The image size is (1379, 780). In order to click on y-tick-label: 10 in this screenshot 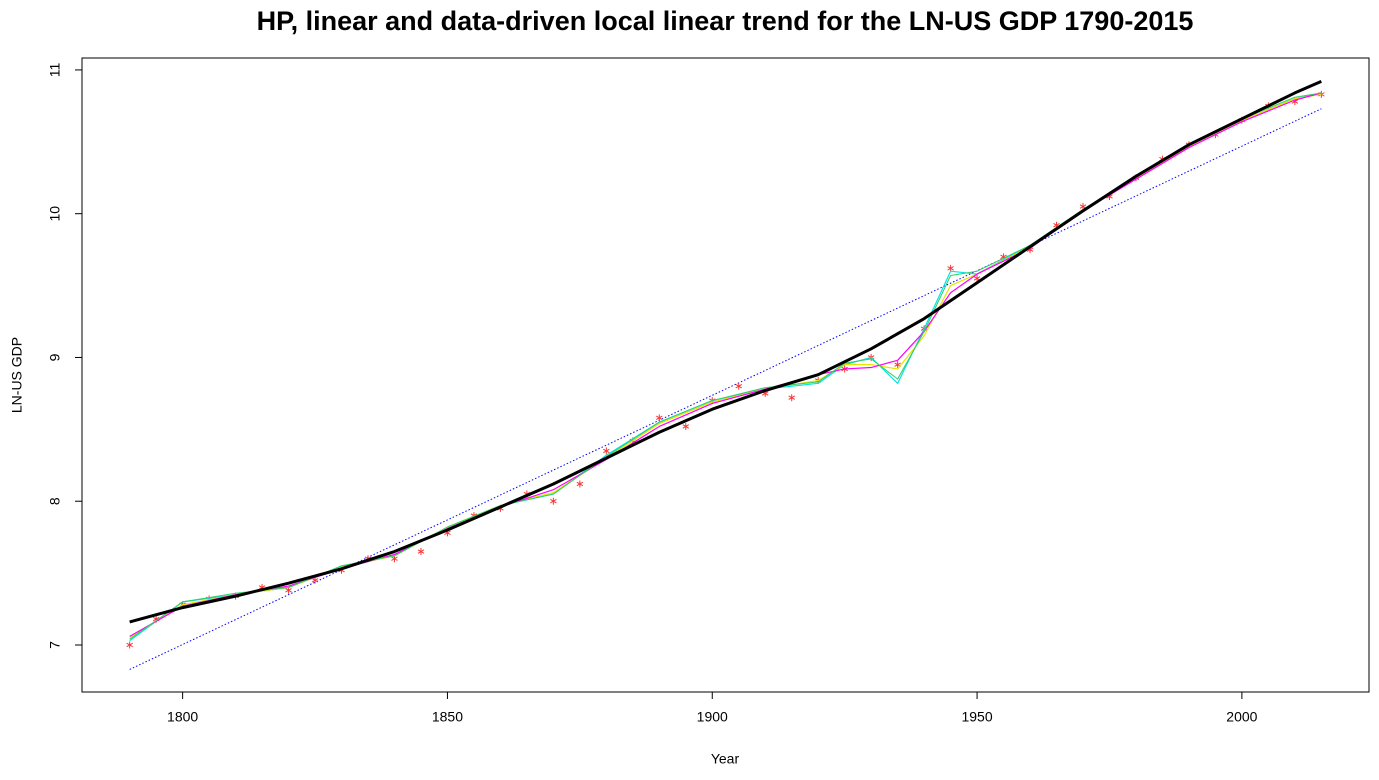, I will do `click(55, 214)`.